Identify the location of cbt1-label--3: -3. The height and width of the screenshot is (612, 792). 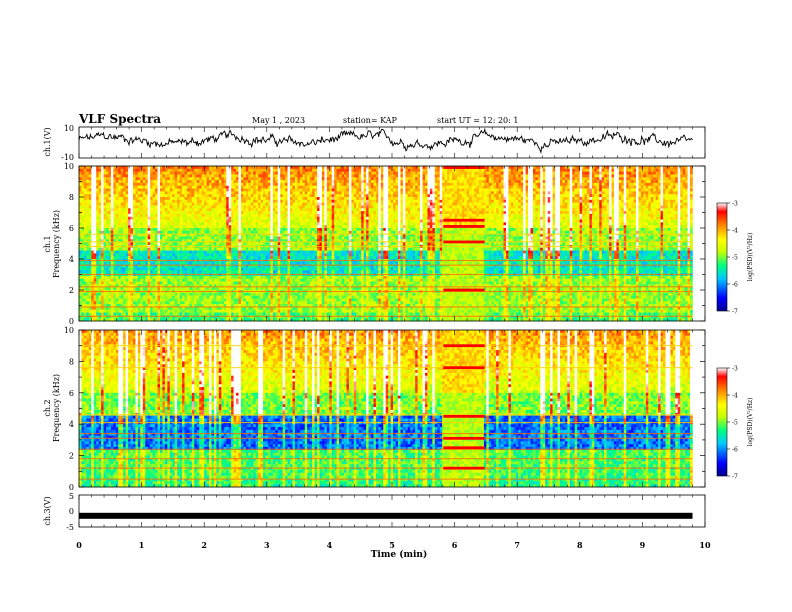
(735, 204).